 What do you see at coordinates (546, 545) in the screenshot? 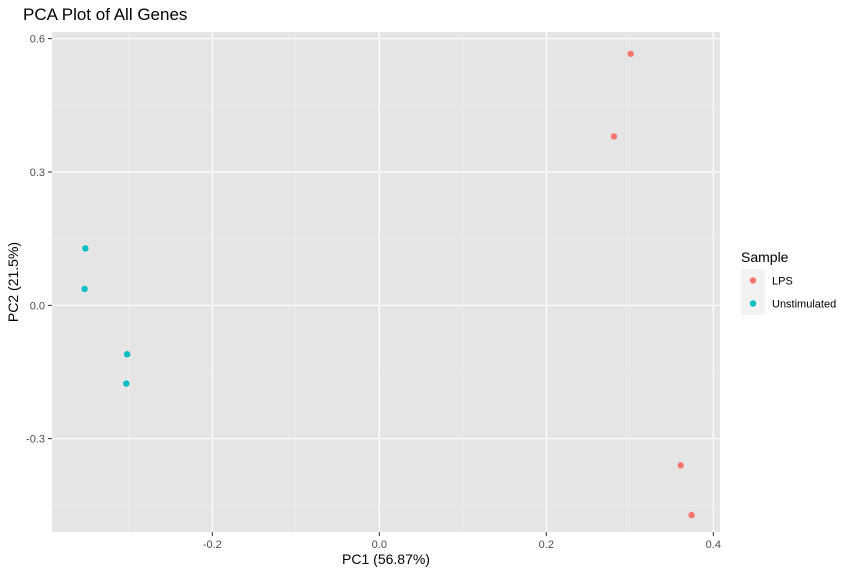
I see `x-tick-label: 0.2` at bounding box center [546, 545].